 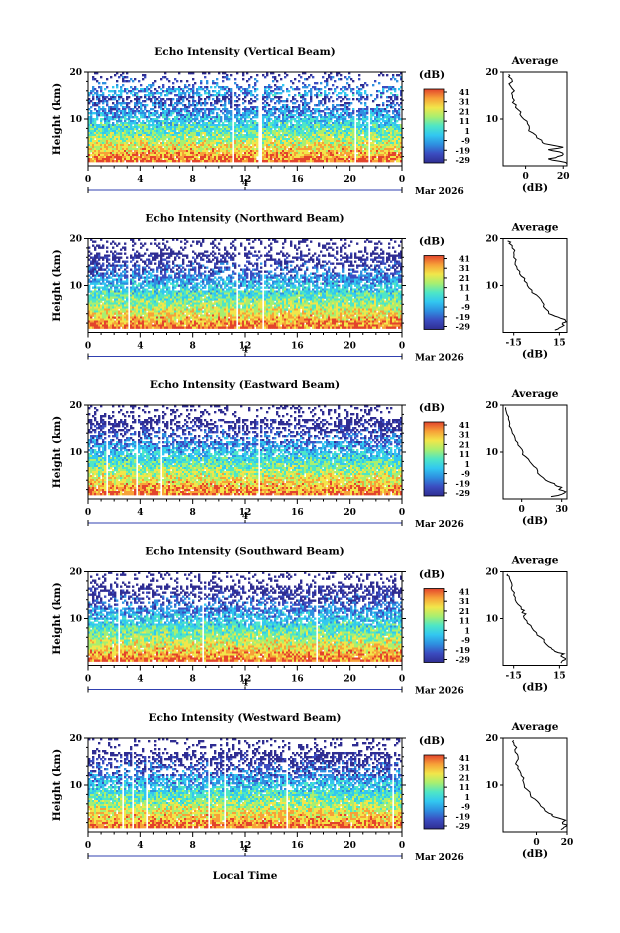 What do you see at coordinates (245, 876) in the screenshot?
I see `x-axis-label: Local Time` at bounding box center [245, 876].